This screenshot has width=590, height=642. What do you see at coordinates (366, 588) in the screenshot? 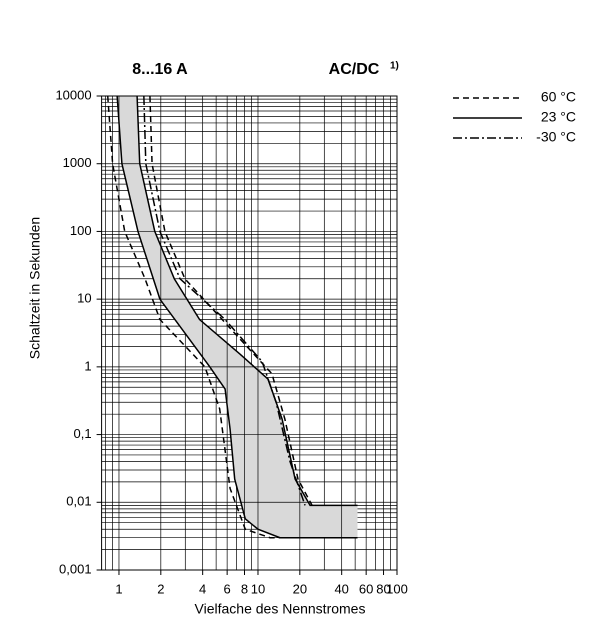
I see `x-tick-label: 60` at bounding box center [366, 588].